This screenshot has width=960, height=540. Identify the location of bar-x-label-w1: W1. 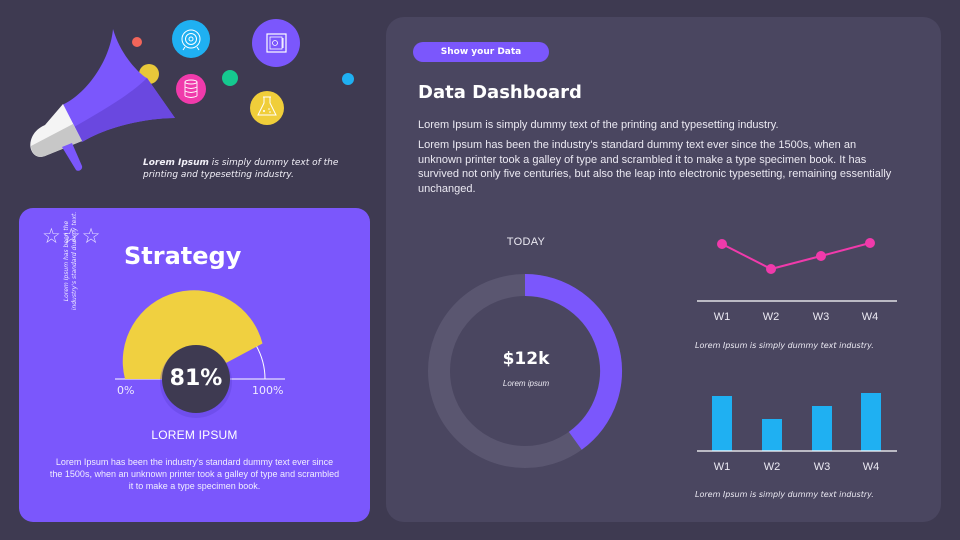
(722, 467).